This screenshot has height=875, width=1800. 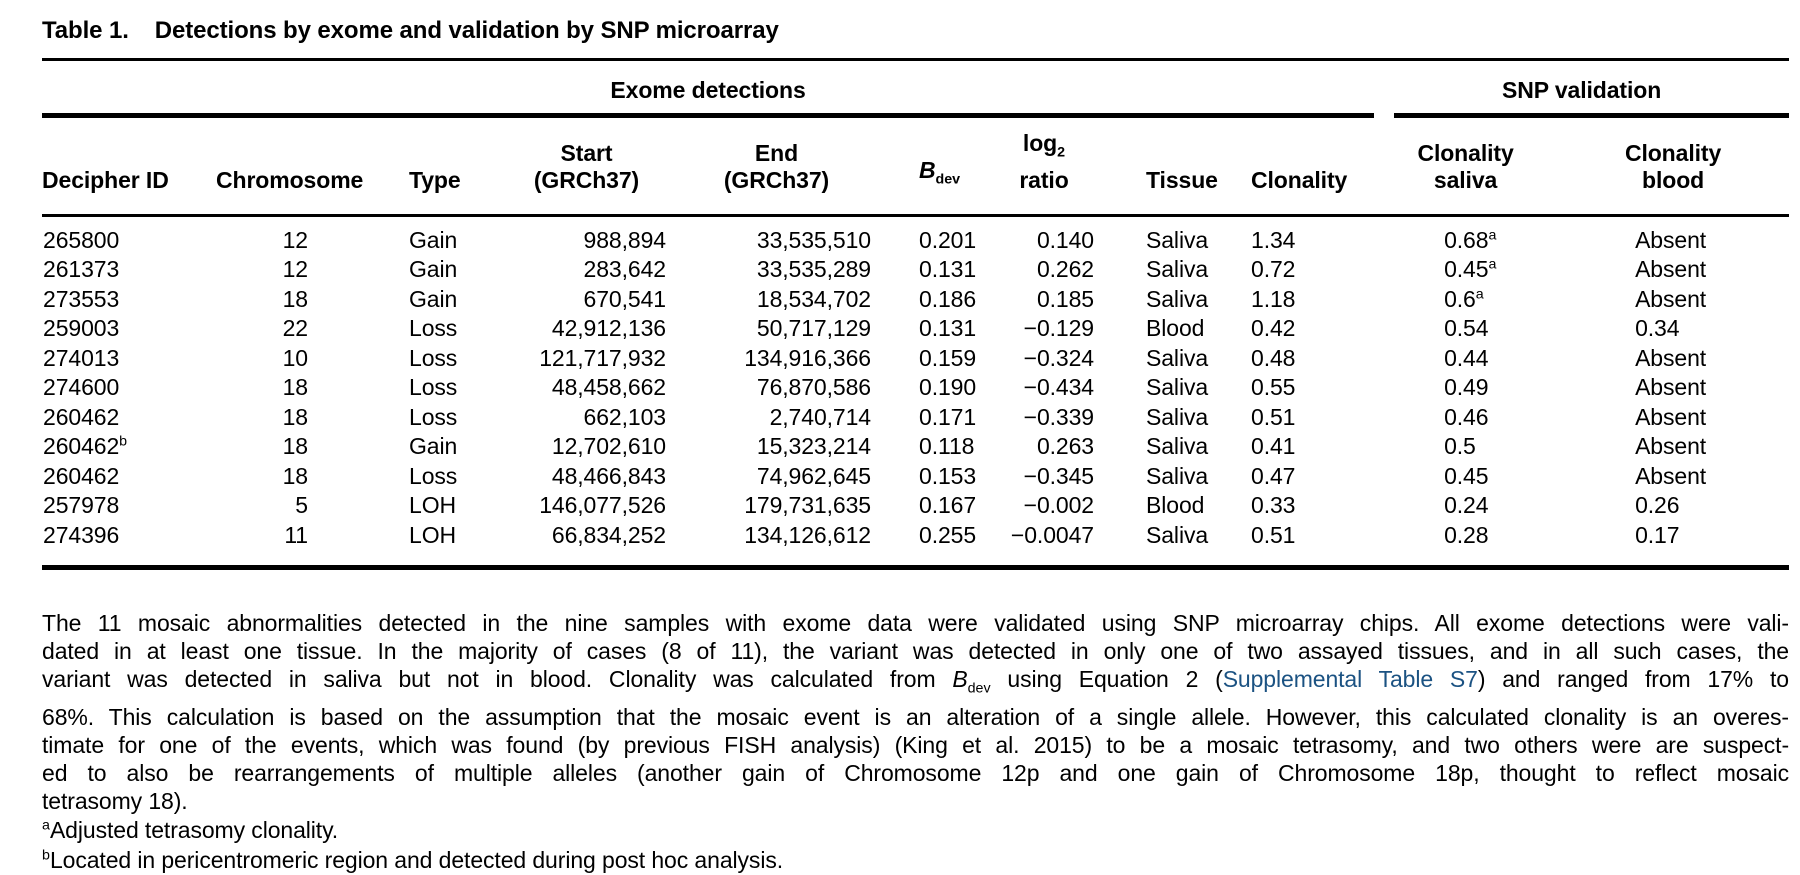 What do you see at coordinates (81, 239) in the screenshot?
I see `cell-decipher-id: 265800` at bounding box center [81, 239].